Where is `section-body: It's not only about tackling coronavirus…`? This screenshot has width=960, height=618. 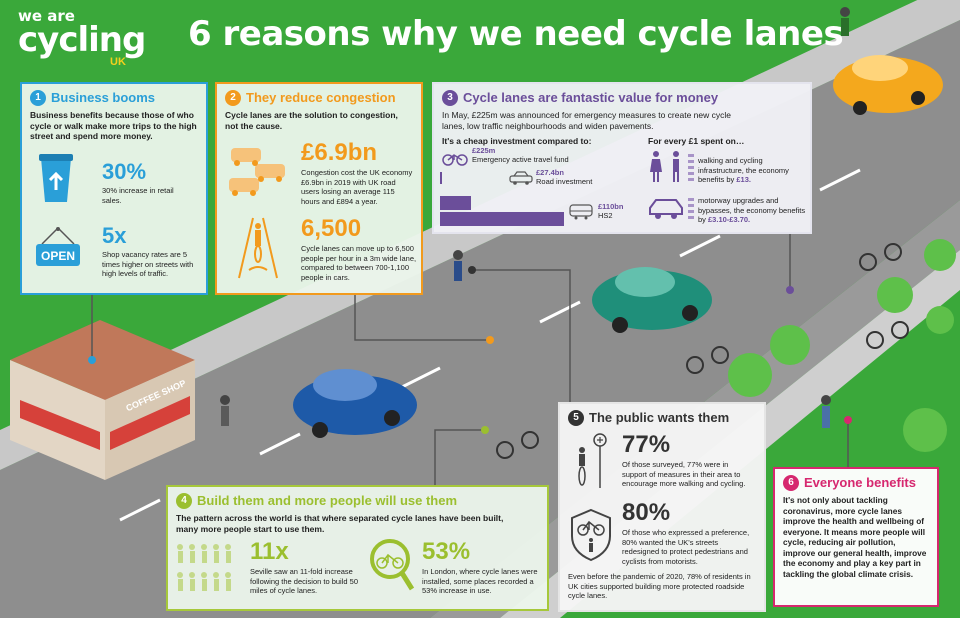 section-body: It's not only about tackling coronavirus… is located at coordinates (855, 537).